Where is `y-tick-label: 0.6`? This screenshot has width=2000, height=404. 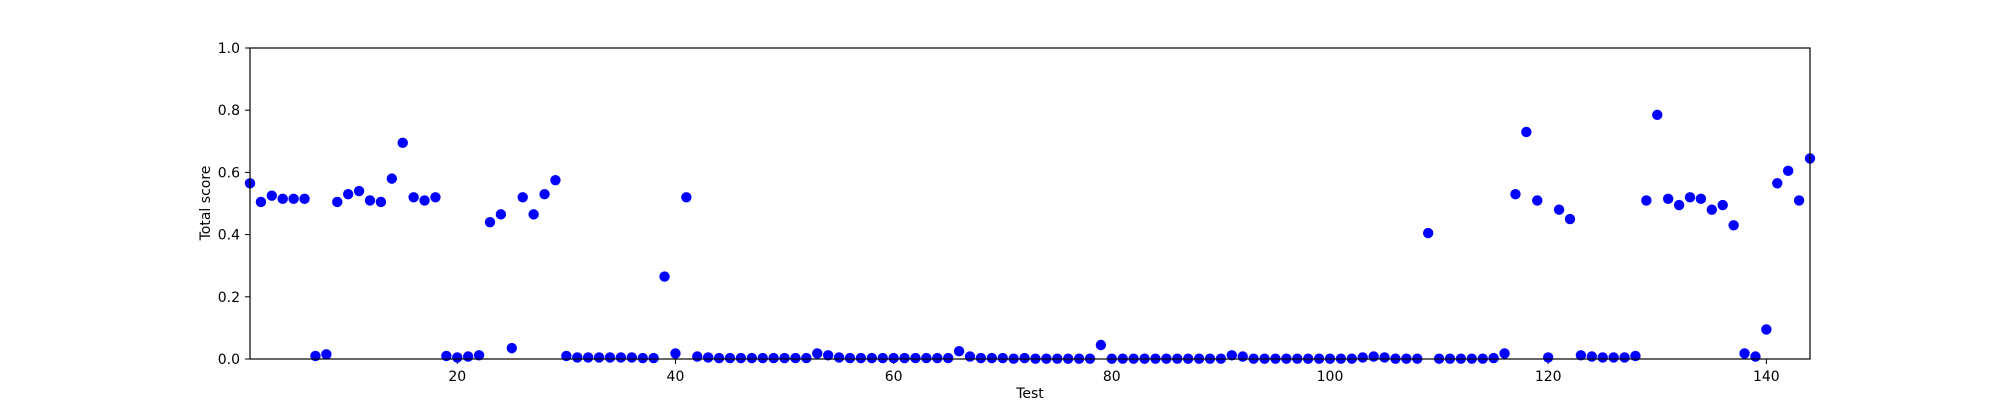
y-tick-label: 0.6 is located at coordinates (229, 173).